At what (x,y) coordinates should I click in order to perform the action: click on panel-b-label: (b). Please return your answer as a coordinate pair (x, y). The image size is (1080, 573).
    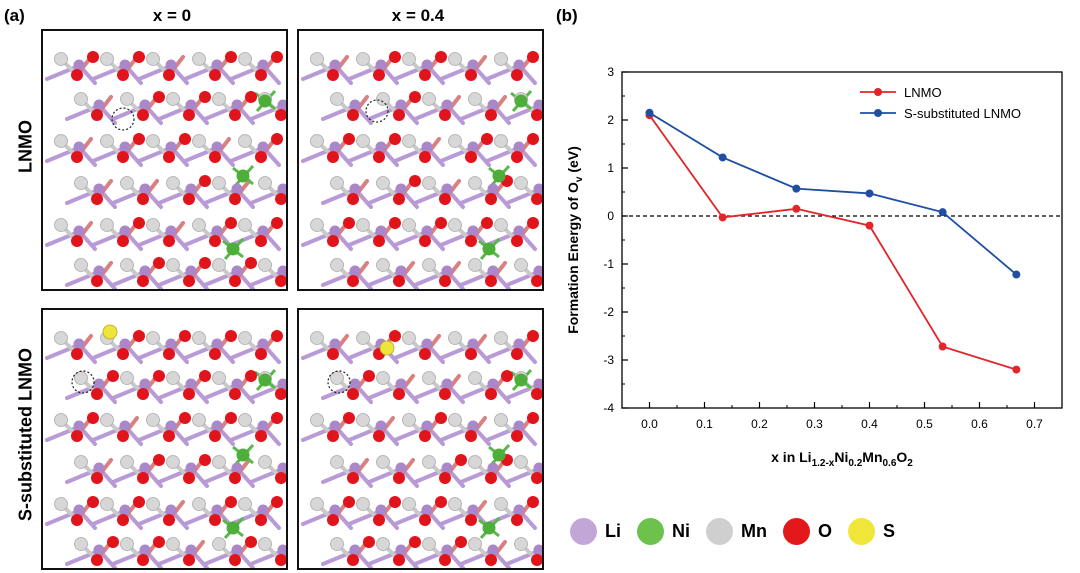
    Looking at the image, I should click on (567, 15).